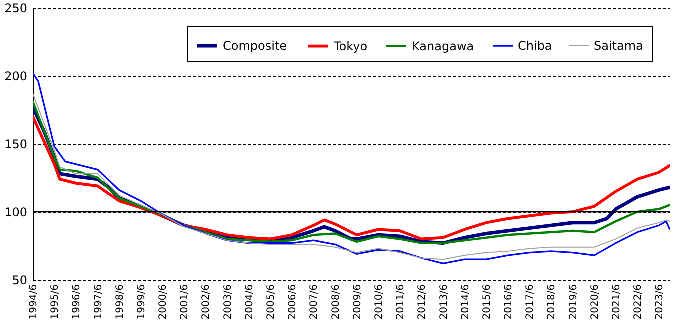  Describe the element at coordinates (16, 9) in the screenshot. I see `y-tick-label: 250` at that location.